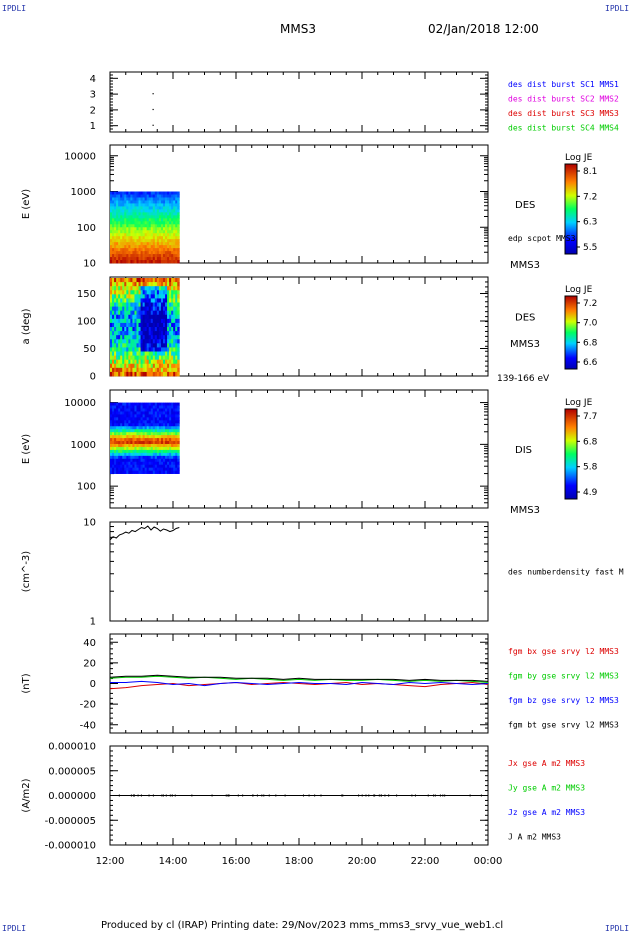  What do you see at coordinates (590, 197) in the screenshot?
I see `colorbar-tick-label: 7.2` at bounding box center [590, 197].